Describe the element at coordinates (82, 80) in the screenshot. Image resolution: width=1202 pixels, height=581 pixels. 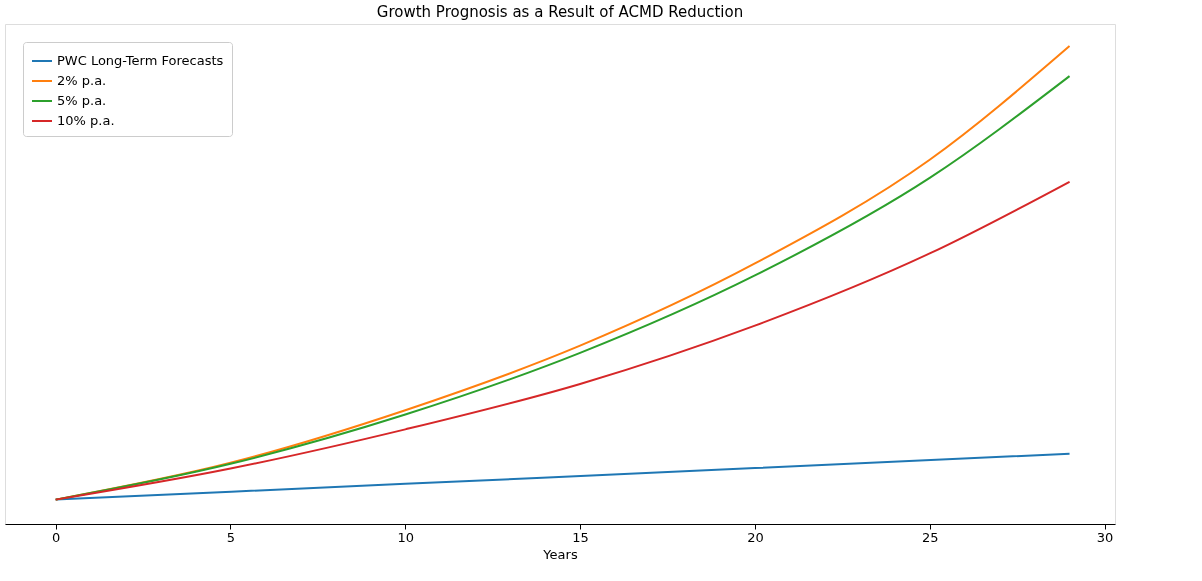
I see `legend-label: 2% p.a.` at that location.